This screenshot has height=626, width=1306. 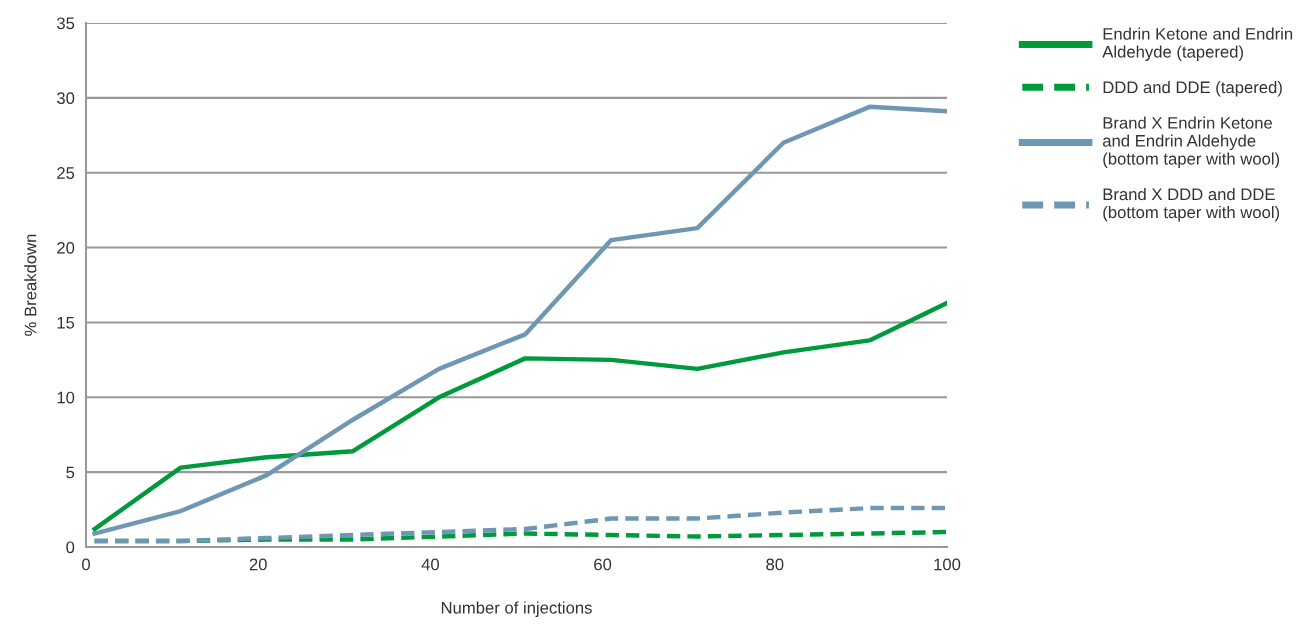 I want to click on legend-label: Endrin Ketone and Endrin Aldehyde (tapered), so click(x=1197, y=44).